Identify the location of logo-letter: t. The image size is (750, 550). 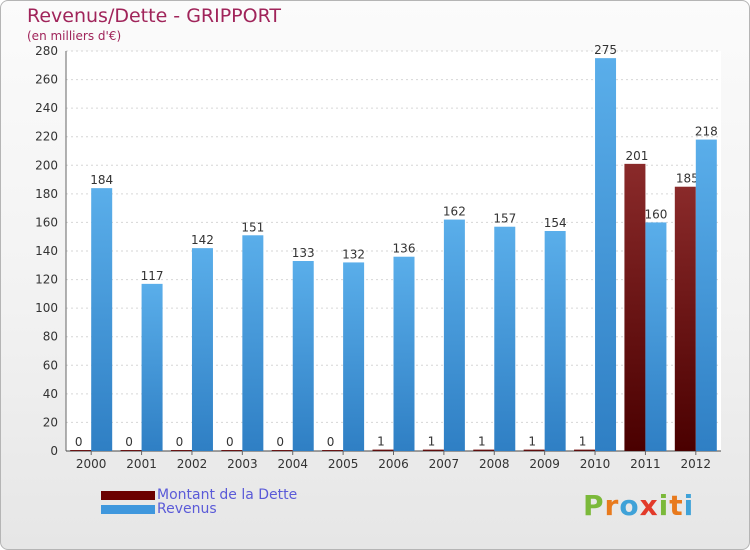
(676, 505).